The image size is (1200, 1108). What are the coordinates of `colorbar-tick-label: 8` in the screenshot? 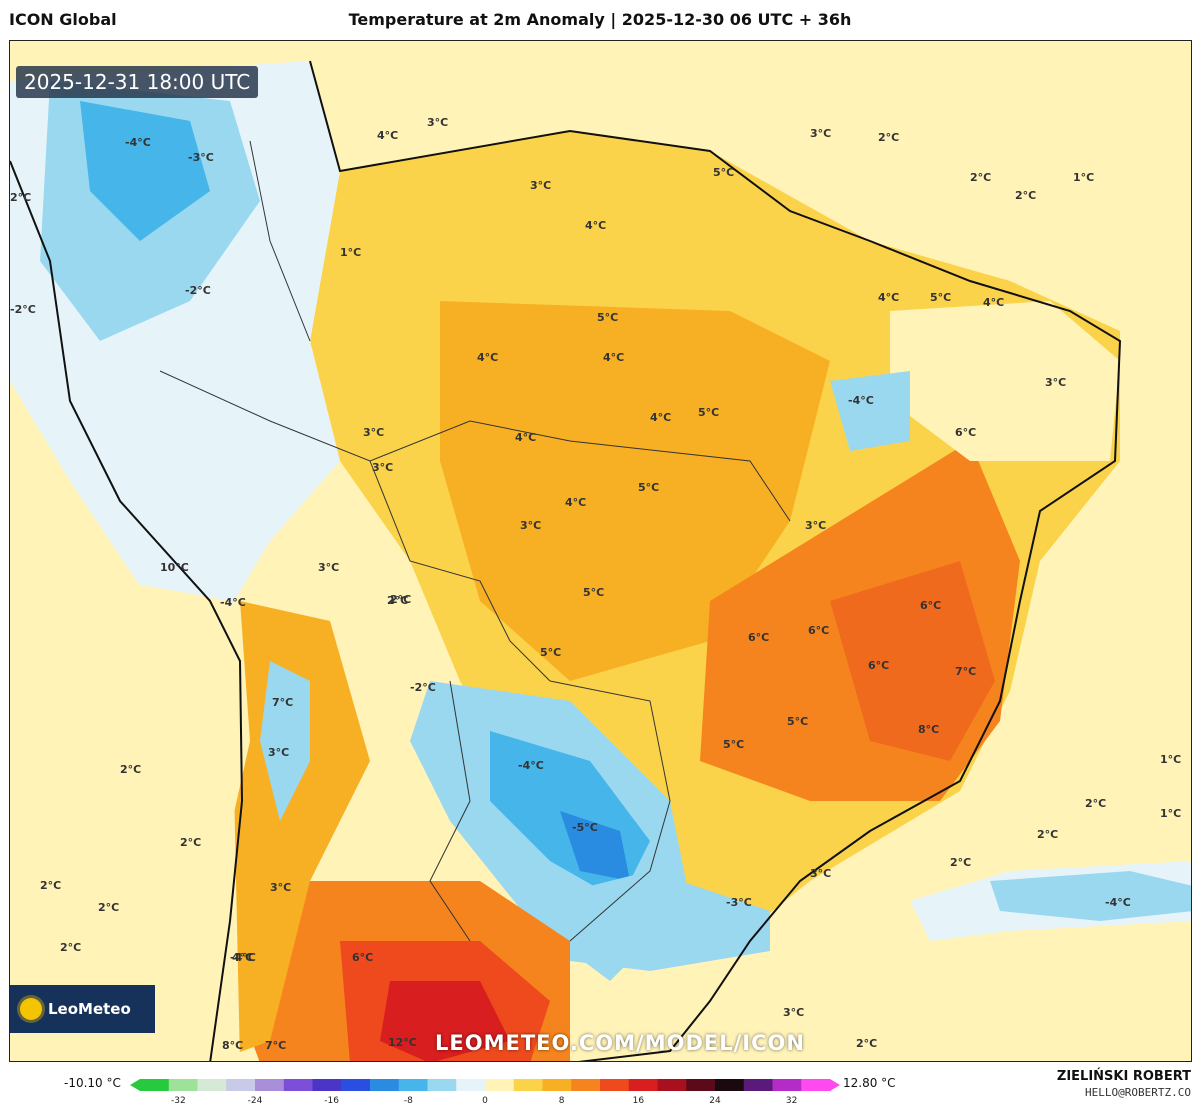 It's located at (561, 1101).